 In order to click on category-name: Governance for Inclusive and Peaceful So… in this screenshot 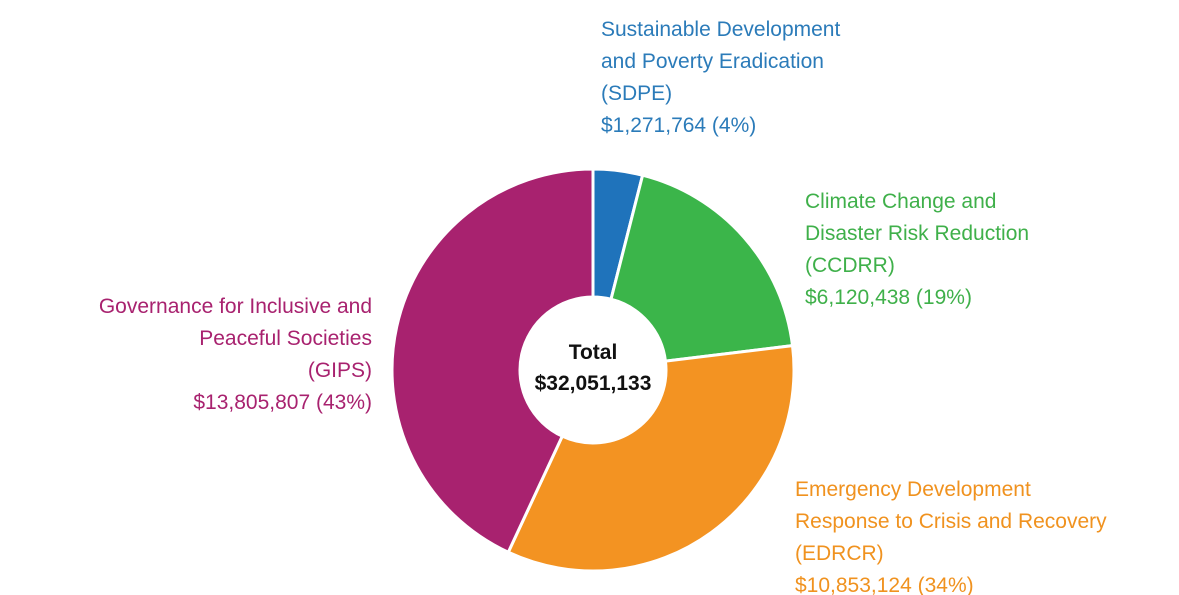, I will do `click(235, 338)`.